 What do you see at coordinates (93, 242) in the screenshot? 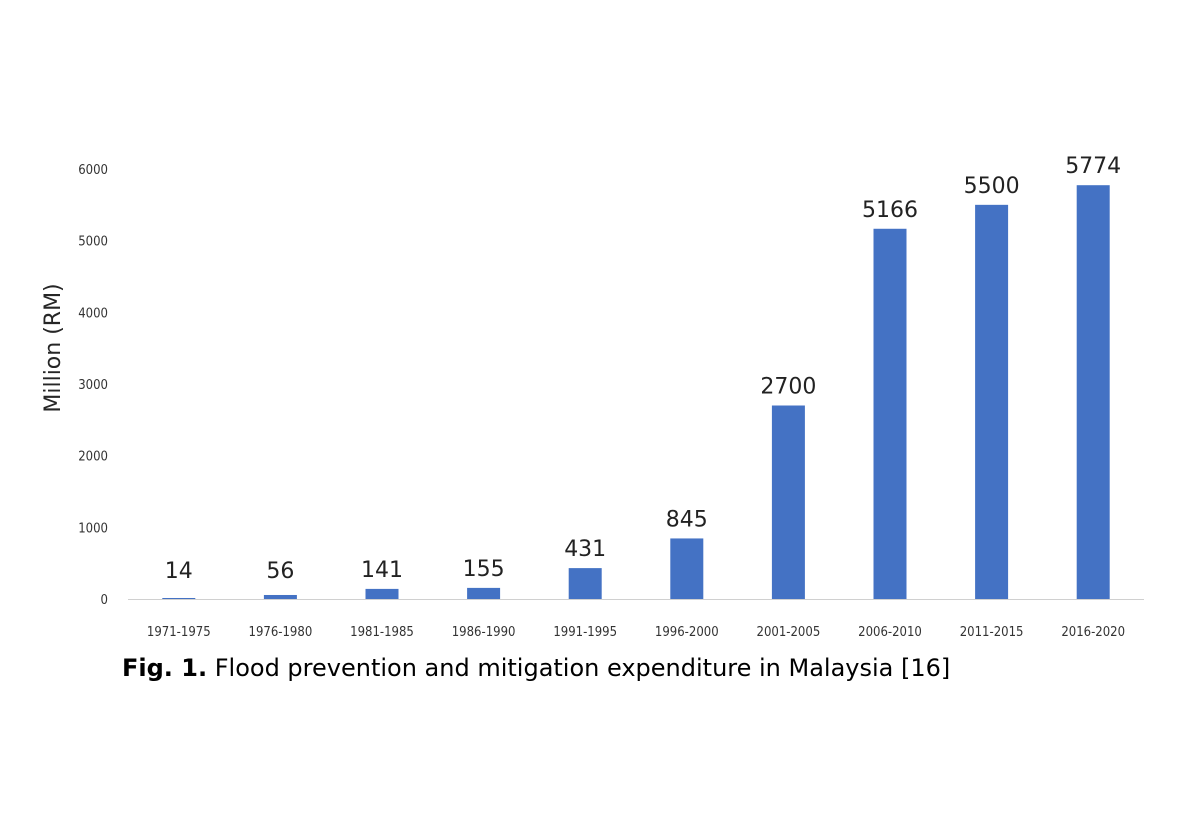
I see `y-tick-label: 5000` at bounding box center [93, 242].